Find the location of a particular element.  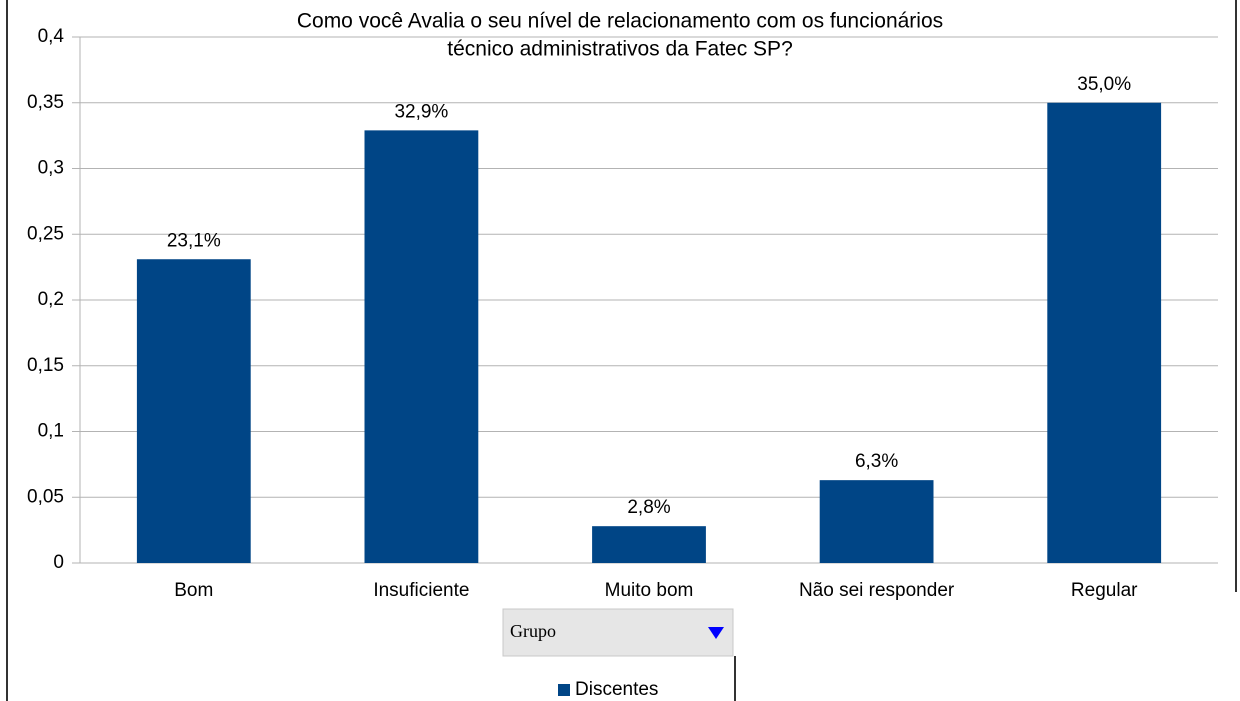

data-label: 6,3% is located at coordinates (876, 461).